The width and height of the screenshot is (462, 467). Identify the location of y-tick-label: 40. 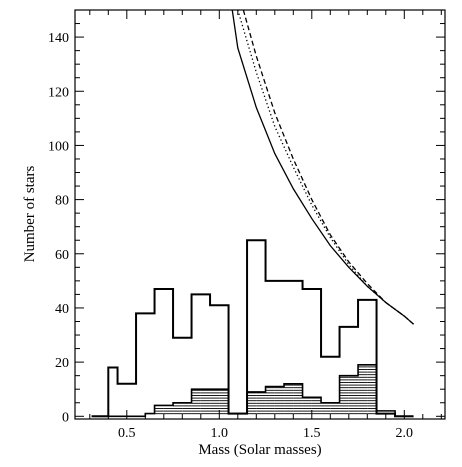
(62, 309).